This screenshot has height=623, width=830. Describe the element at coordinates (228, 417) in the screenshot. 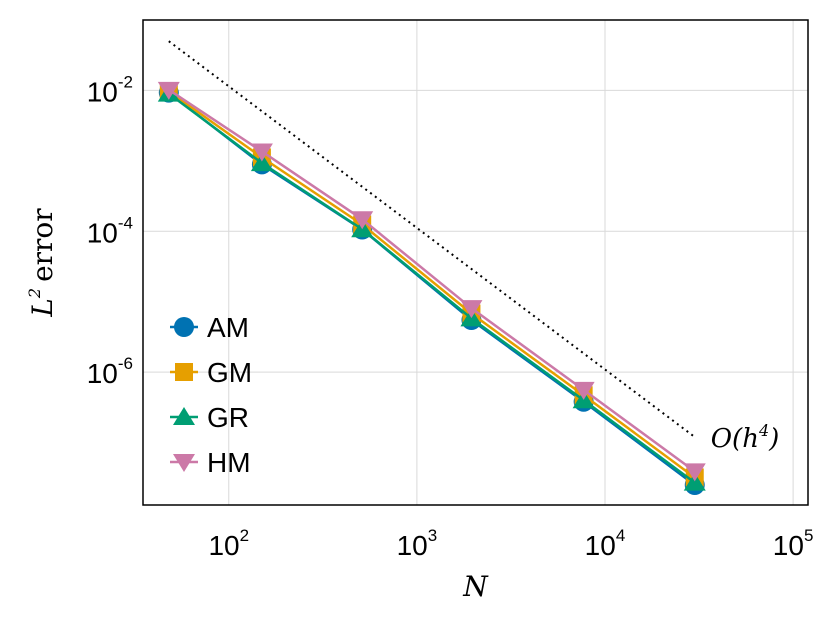

I see `legend-label: GR` at that location.